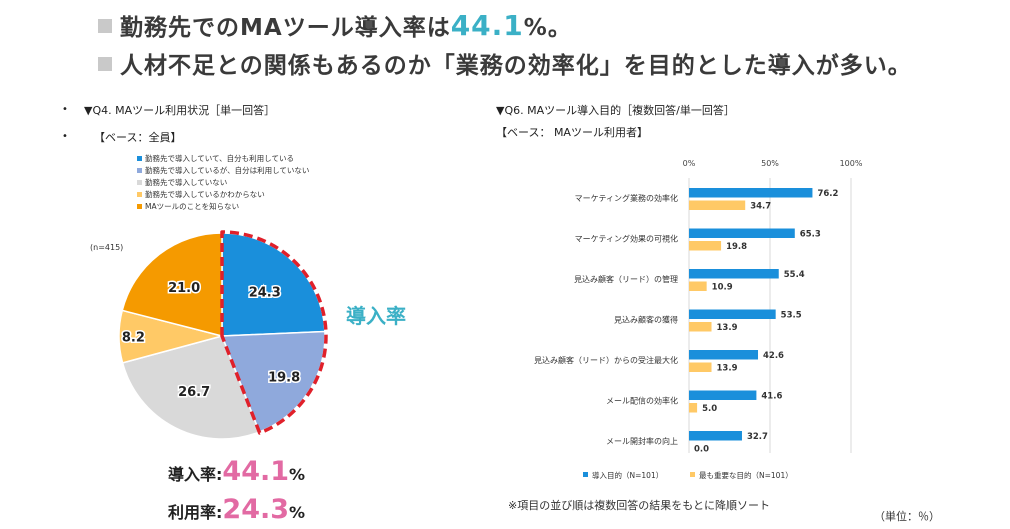  What do you see at coordinates (284, 378) in the screenshot?
I see `pie-value-label: 19.8` at bounding box center [284, 378].